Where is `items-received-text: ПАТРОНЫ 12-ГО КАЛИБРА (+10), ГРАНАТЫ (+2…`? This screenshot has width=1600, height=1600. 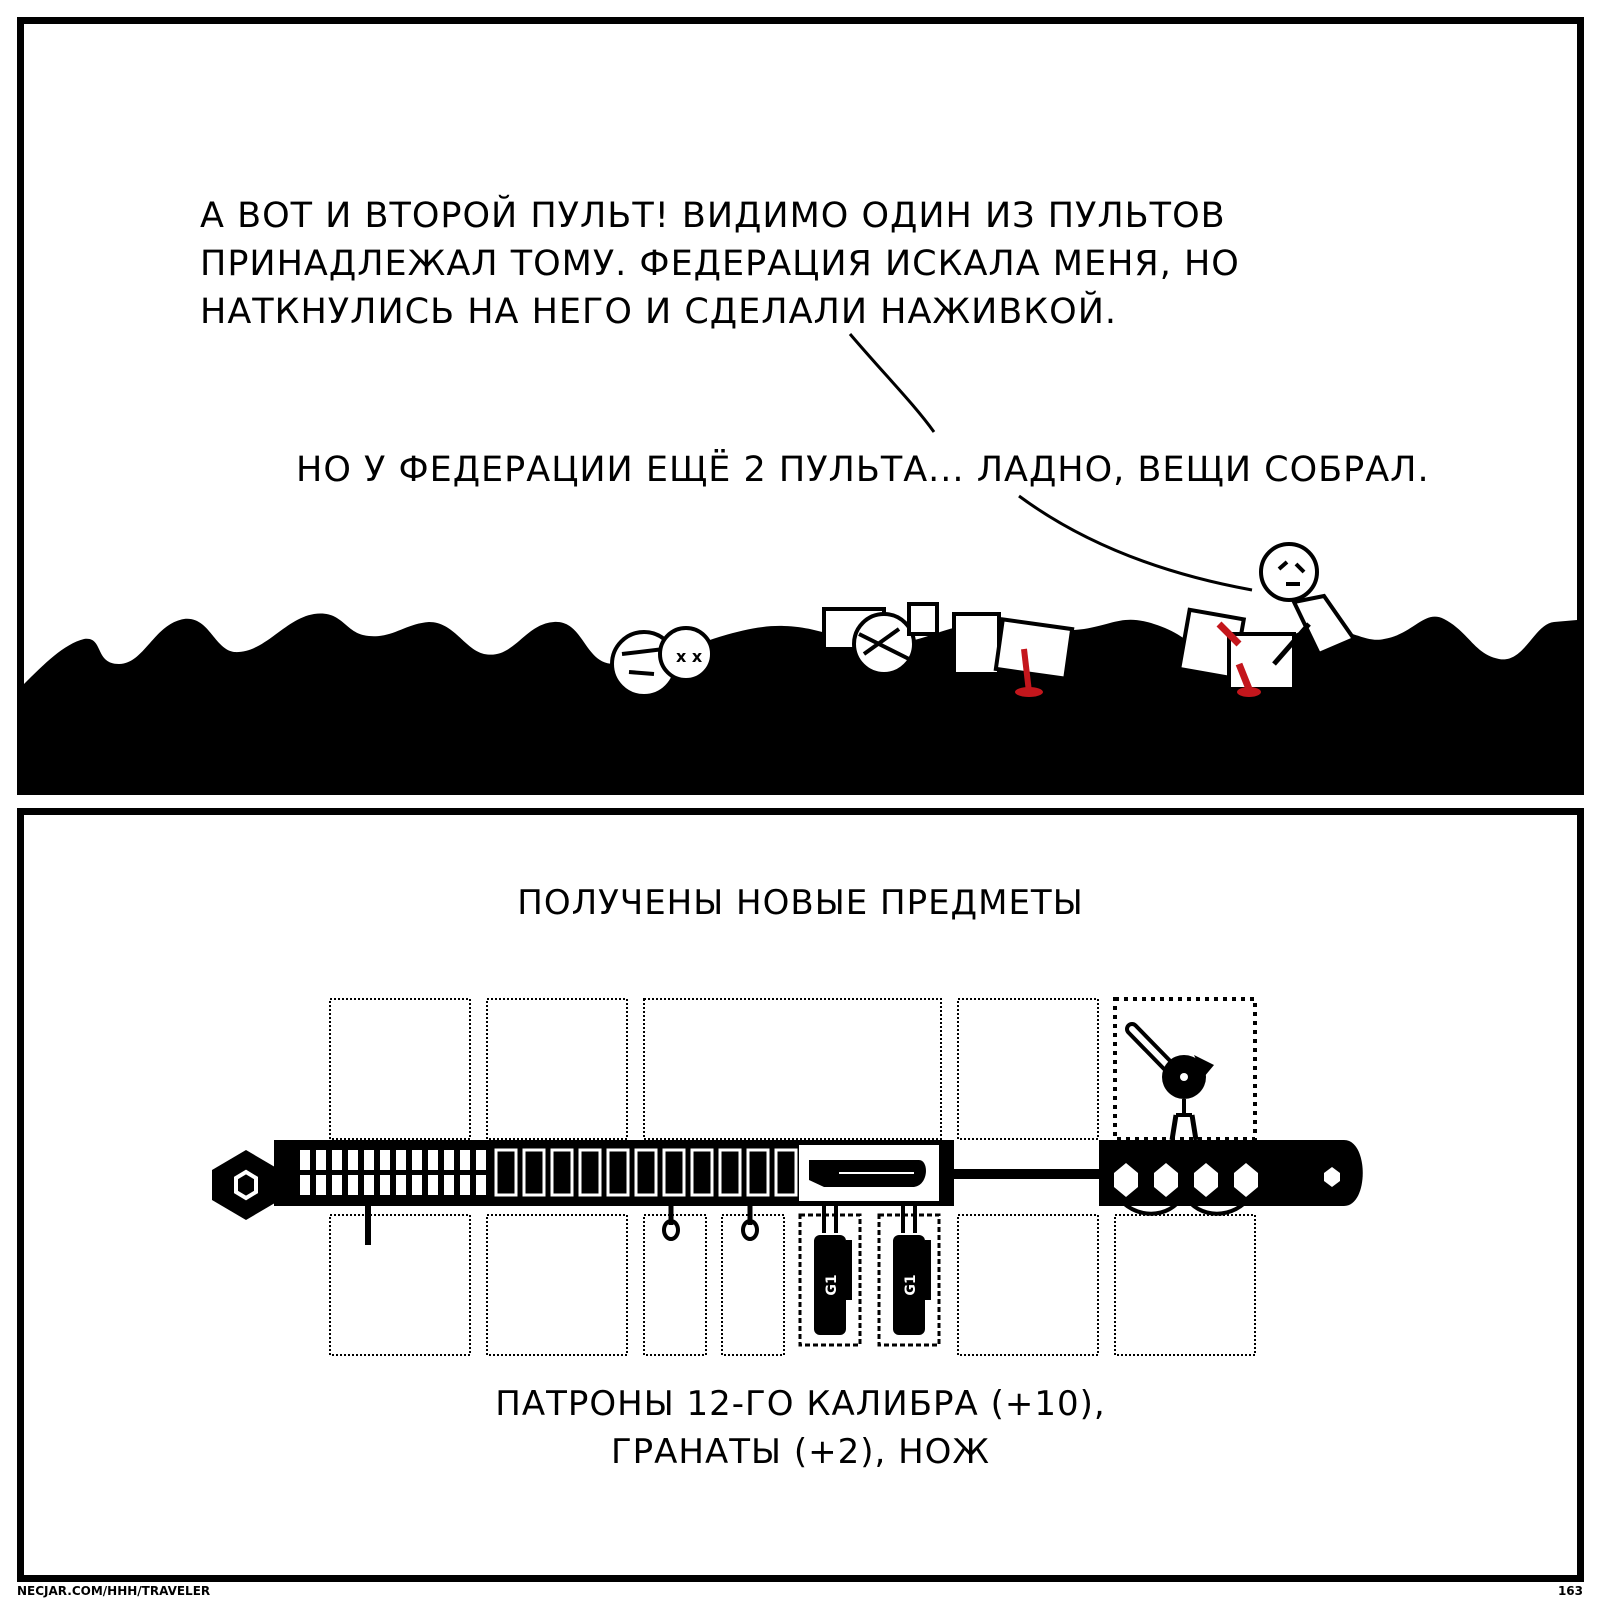
items-received-text: ПАТРОНЫ 12-ГО КАЛИБРА (+10), ГРАНАТЫ (+2… is located at coordinates (800, 1428).